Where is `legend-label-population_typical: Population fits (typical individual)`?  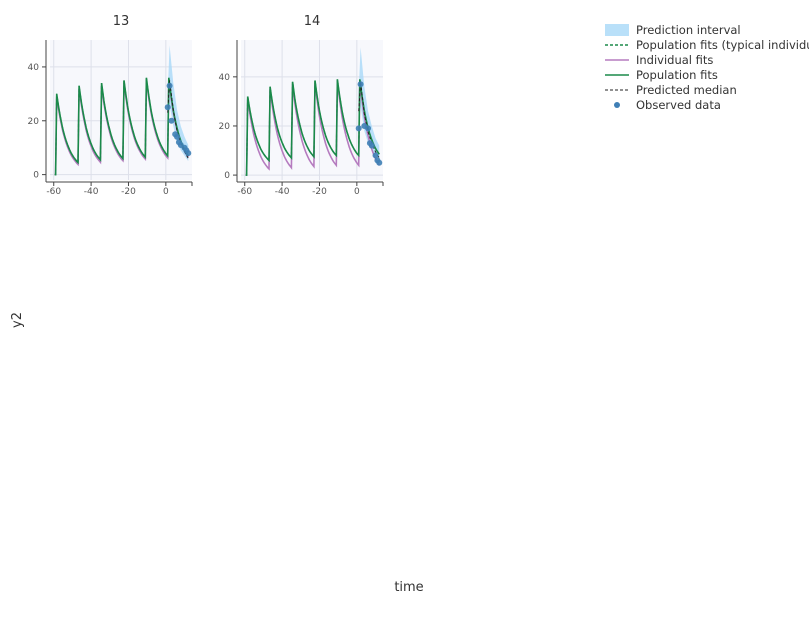
legend-label-population_typical: Population fits (typical individual) is located at coordinates (722, 45).